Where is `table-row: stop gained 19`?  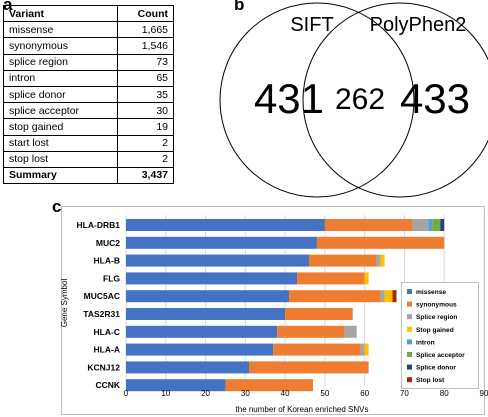 table-row: stop gained 19 is located at coordinates (88, 127).